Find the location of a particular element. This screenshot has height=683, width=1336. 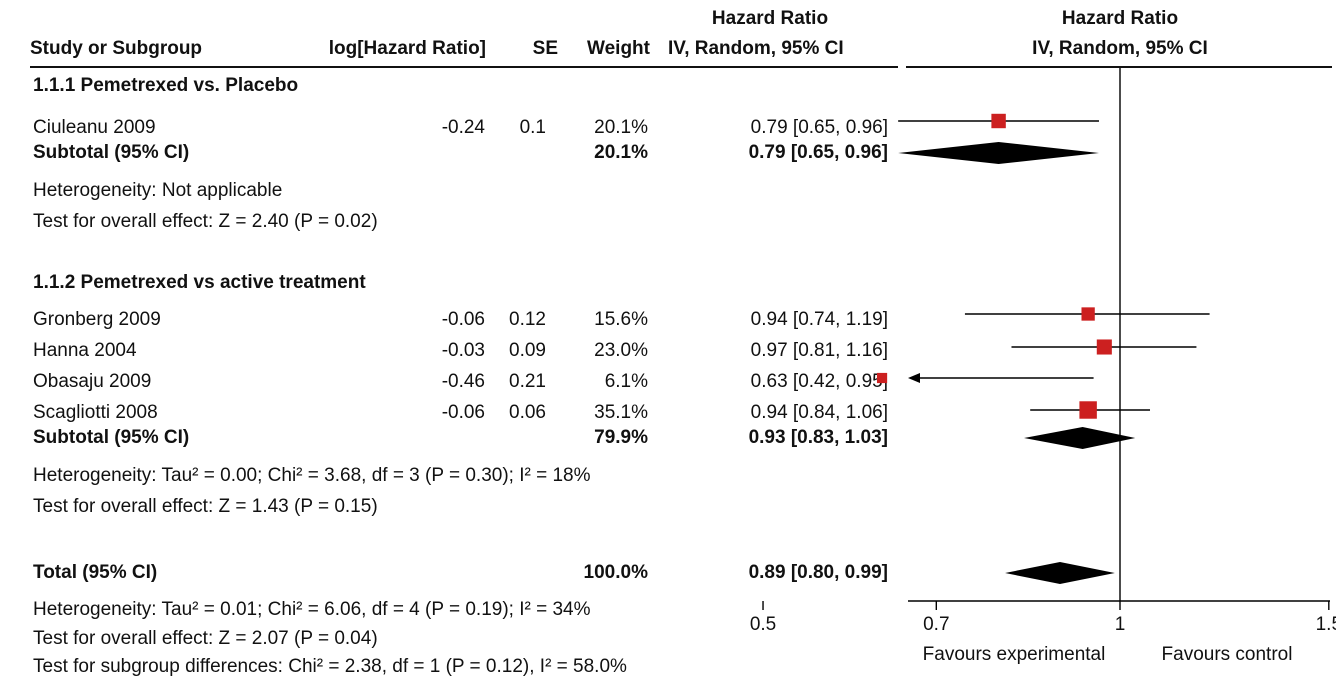

ci-scagliotti: 0.94 [0.84, 1.06] is located at coordinates (819, 412).